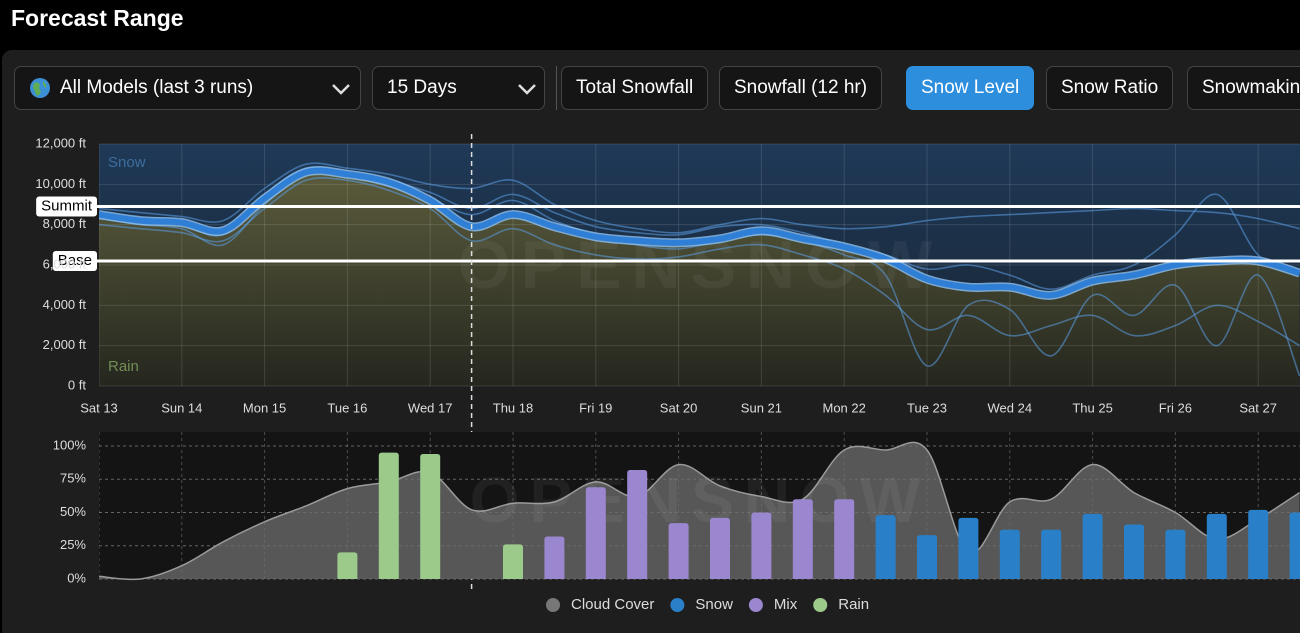 This screenshot has height=633, width=1300. Describe the element at coordinates (40, 88) in the screenshot. I see `globe-icon` at that location.